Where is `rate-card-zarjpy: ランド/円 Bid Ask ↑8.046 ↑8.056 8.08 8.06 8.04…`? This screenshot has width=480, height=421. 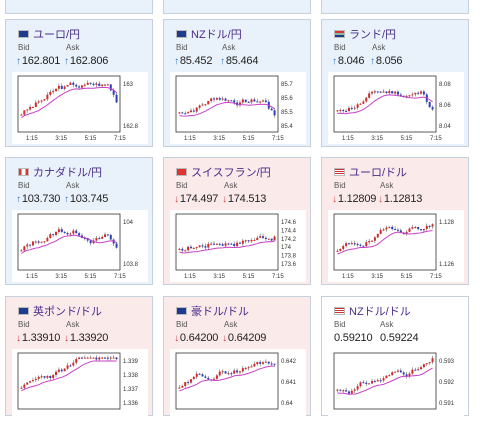 rate-card-zarjpy: ランド/円 Bid Ask ↑8.046 ↑8.056 8.08 8.06 8.04… is located at coordinates (395, 83).